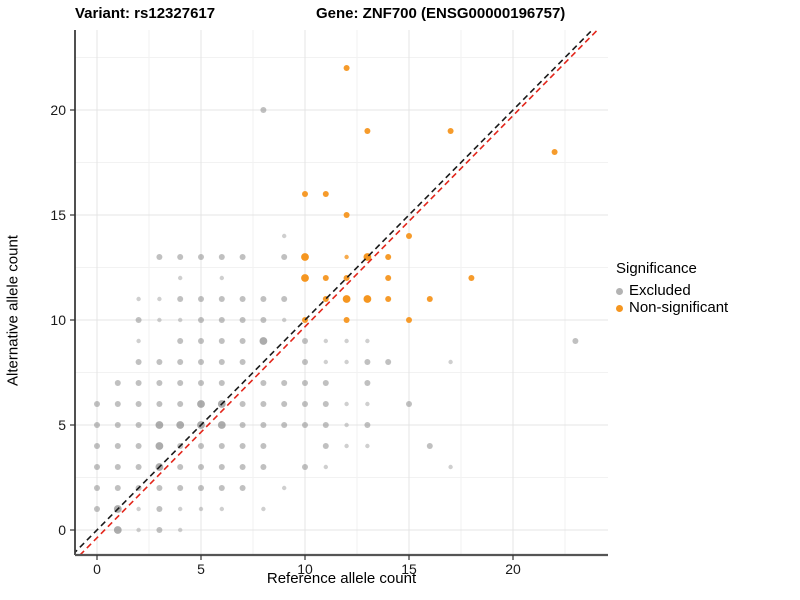 This screenshot has width=800, height=600. What do you see at coordinates (660, 290) in the screenshot?
I see `legend-label-excluded: Excluded` at bounding box center [660, 290].